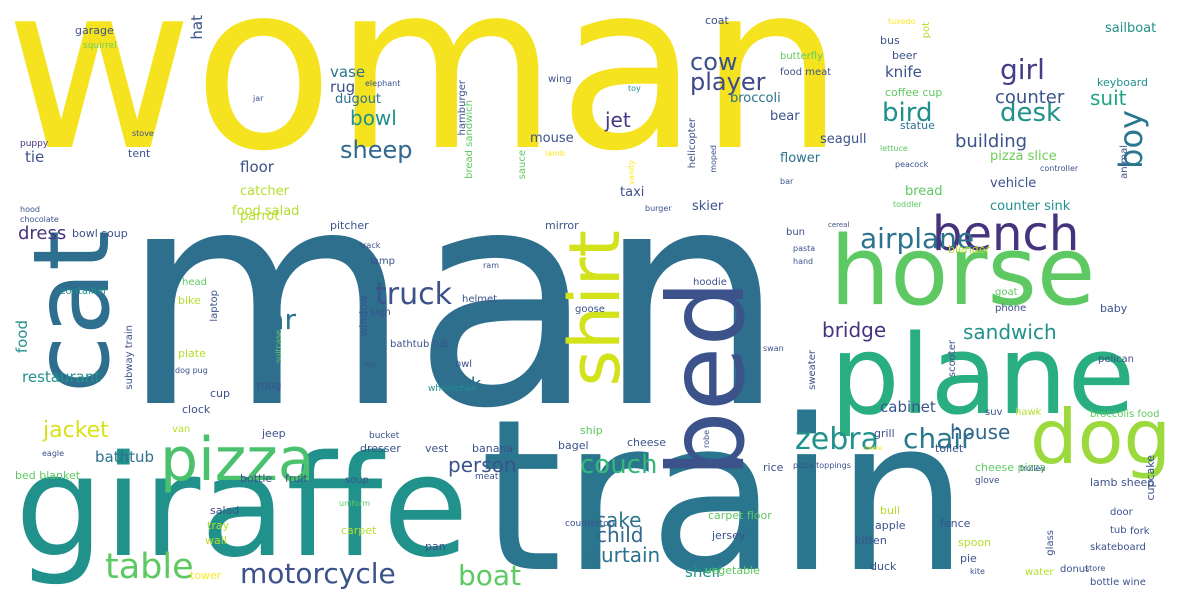 This screenshot has width=1185, height=607. What do you see at coordinates (647, 442) in the screenshot?
I see `word-cheese: cheese` at bounding box center [647, 442].